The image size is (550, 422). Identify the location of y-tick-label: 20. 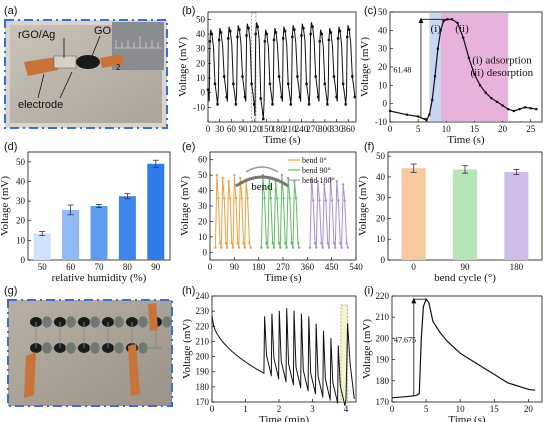
(381, 218).